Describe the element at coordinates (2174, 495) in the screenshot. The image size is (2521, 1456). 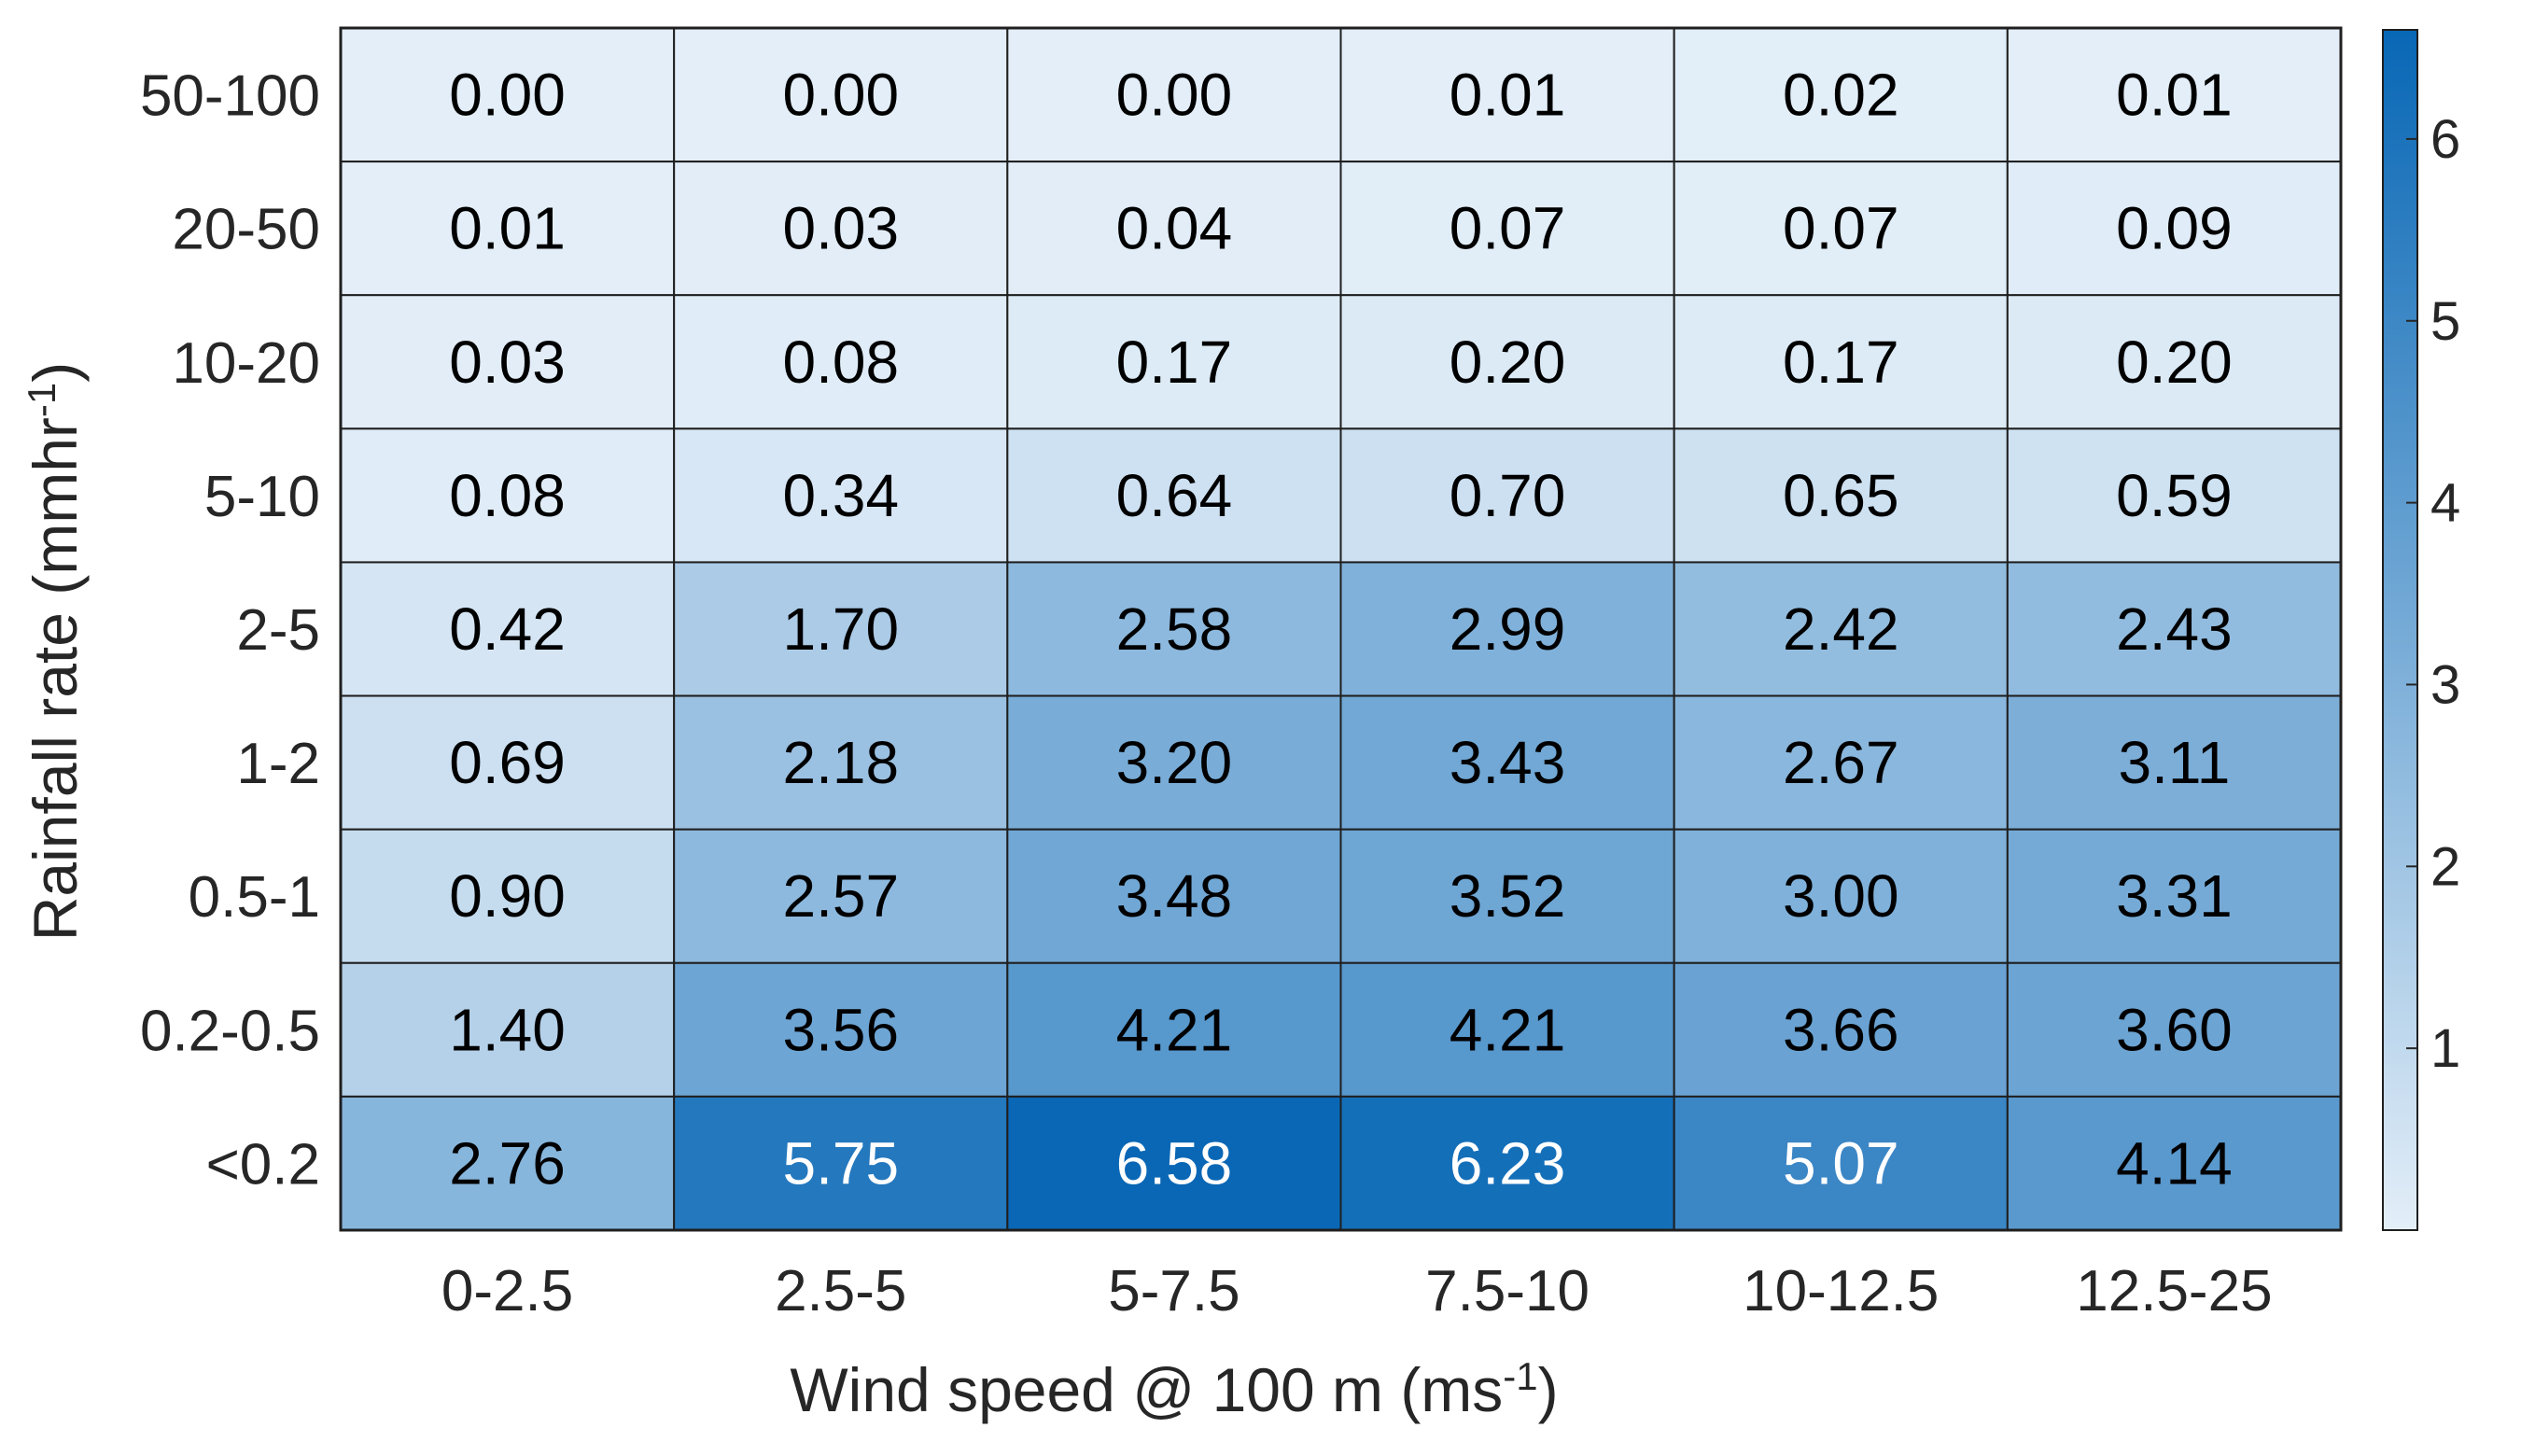
I see `cell-value-label: 0.59` at that location.